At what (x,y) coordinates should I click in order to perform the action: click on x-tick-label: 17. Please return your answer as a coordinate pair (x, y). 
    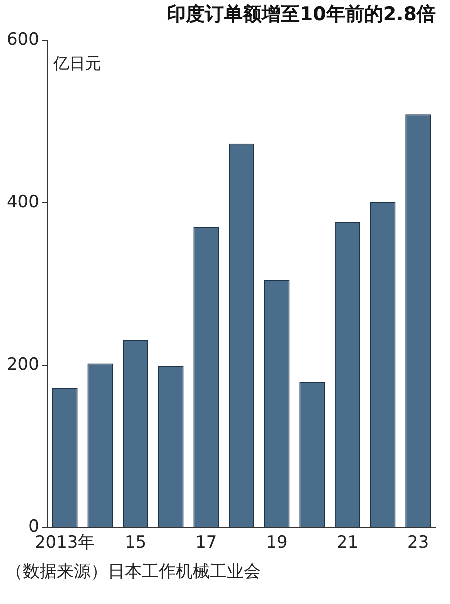
    Looking at the image, I should click on (207, 543).